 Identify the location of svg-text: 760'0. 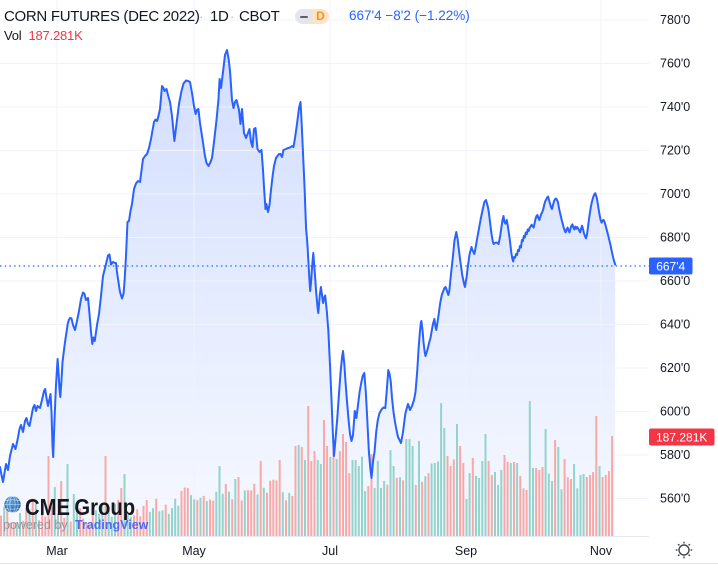
(675, 64).